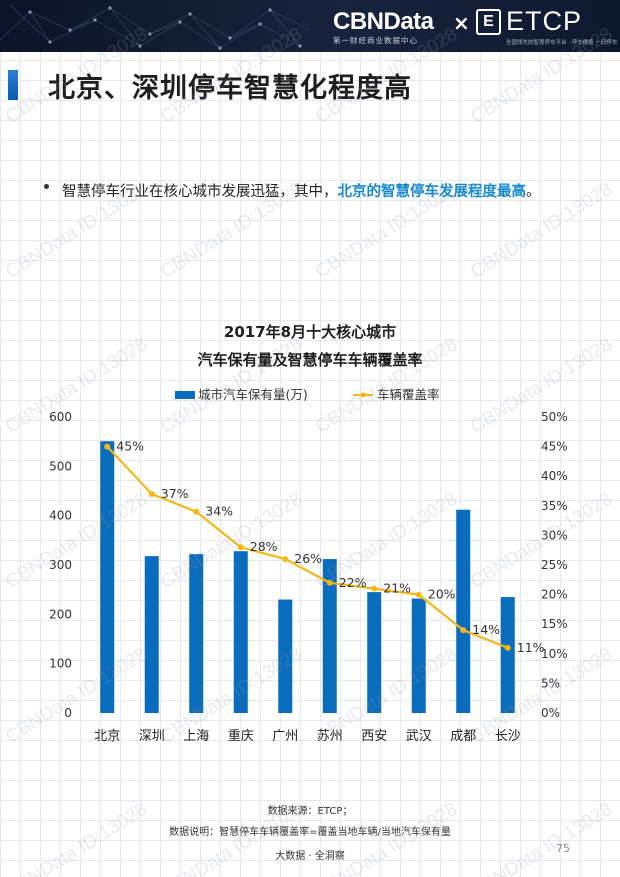 This screenshot has height=877, width=620. I want to click on y-left-tick-label: 0, so click(68, 713).